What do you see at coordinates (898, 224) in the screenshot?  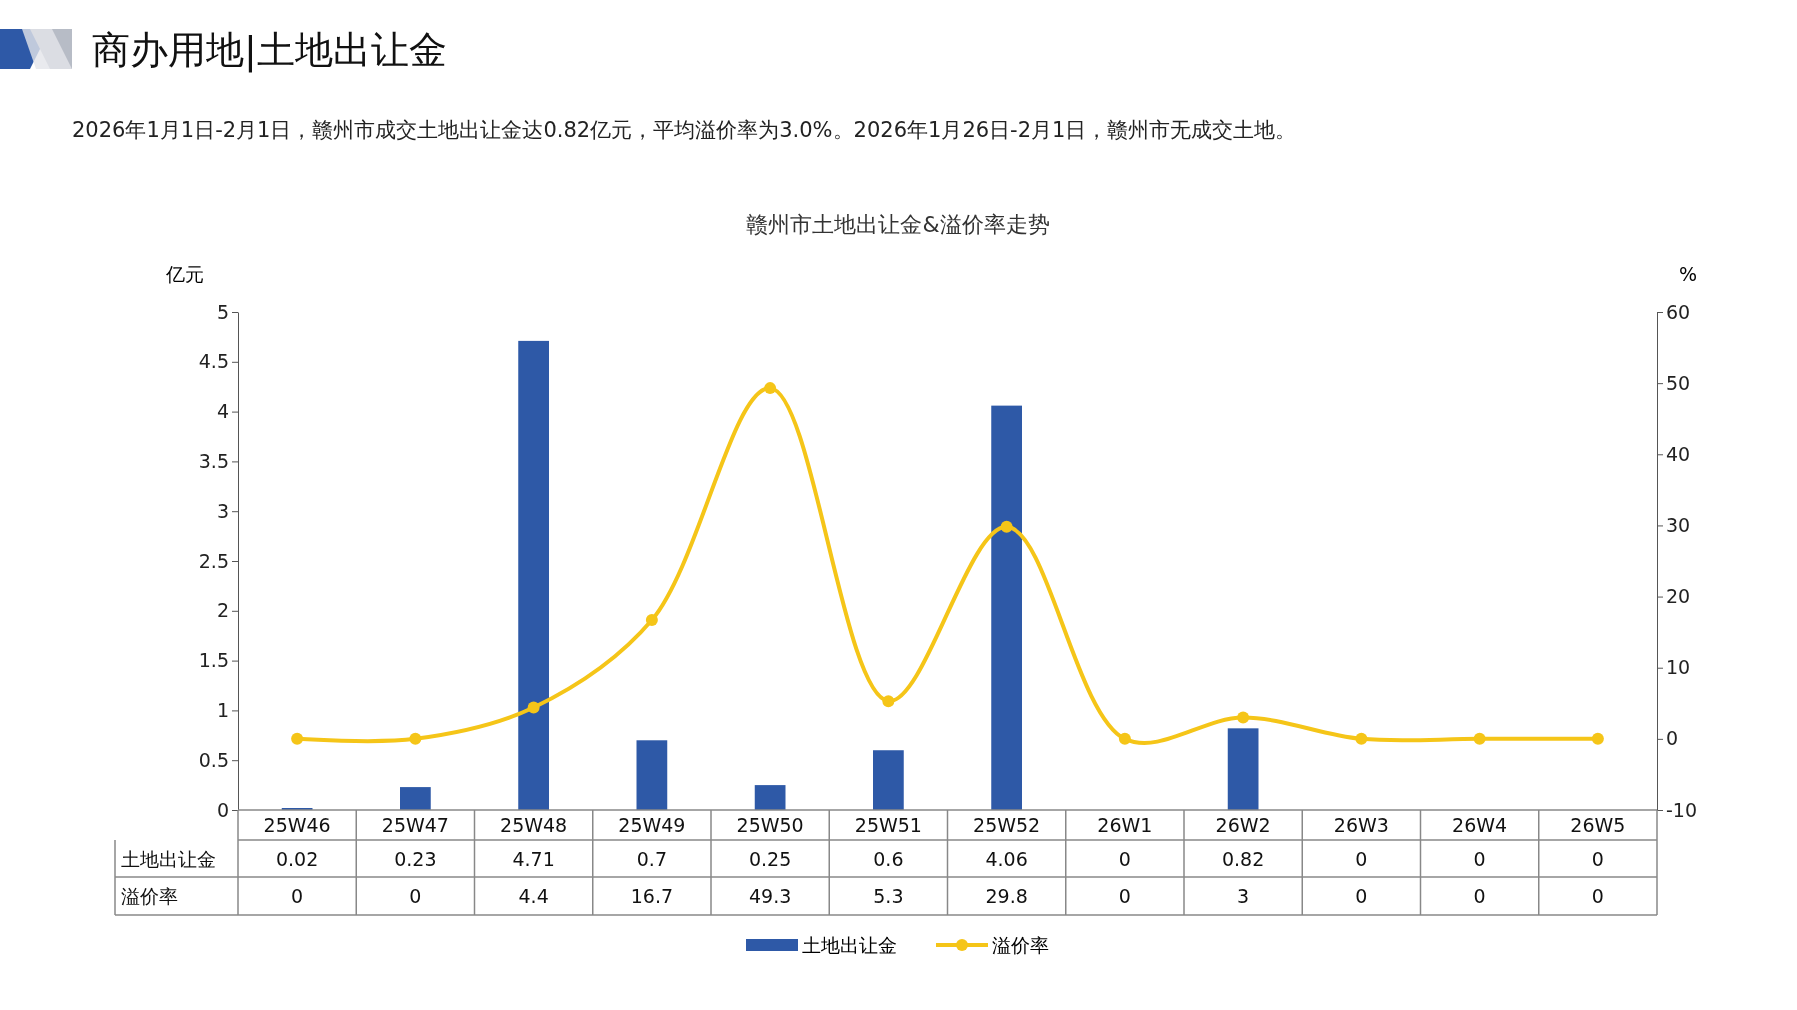 I see `text: 赣州市土地出让金&溢价率走势` at bounding box center [898, 224].